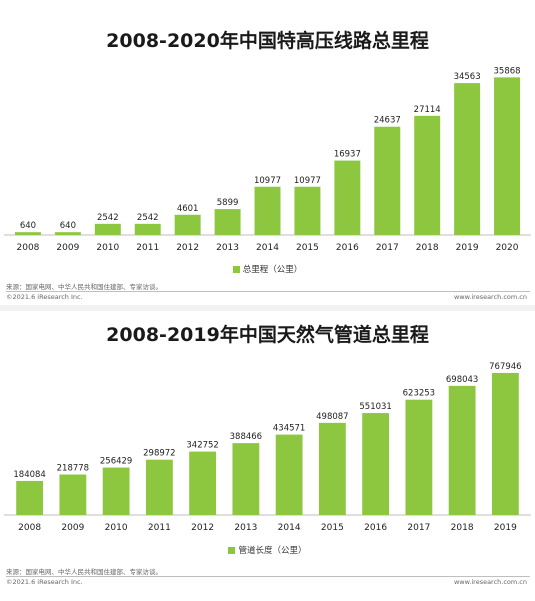 This screenshot has height=601, width=535. What do you see at coordinates (227, 248) in the screenshot?
I see `chart1-tick-label: 2013` at bounding box center [227, 248].